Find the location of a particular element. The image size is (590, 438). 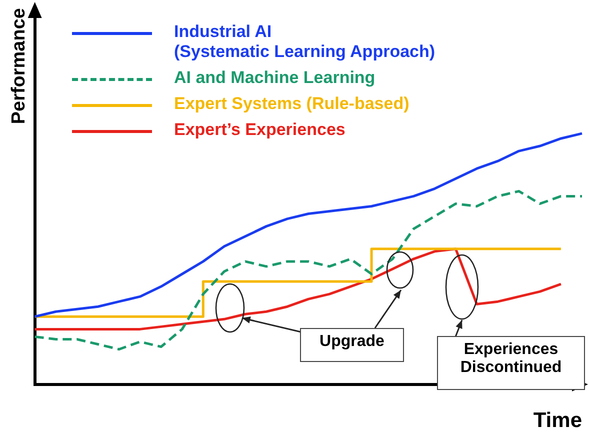

legend-label: AI and Machine Learning is located at coordinates (275, 78).